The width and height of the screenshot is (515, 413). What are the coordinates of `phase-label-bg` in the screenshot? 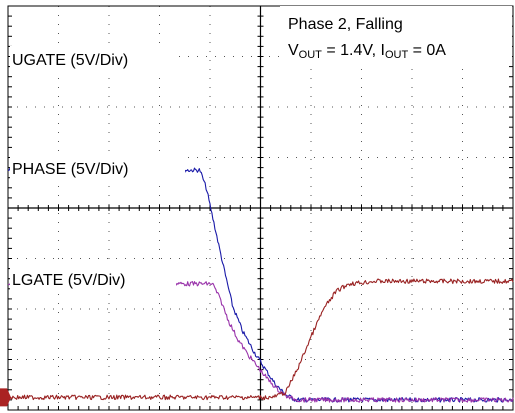 It's located at (97, 167).